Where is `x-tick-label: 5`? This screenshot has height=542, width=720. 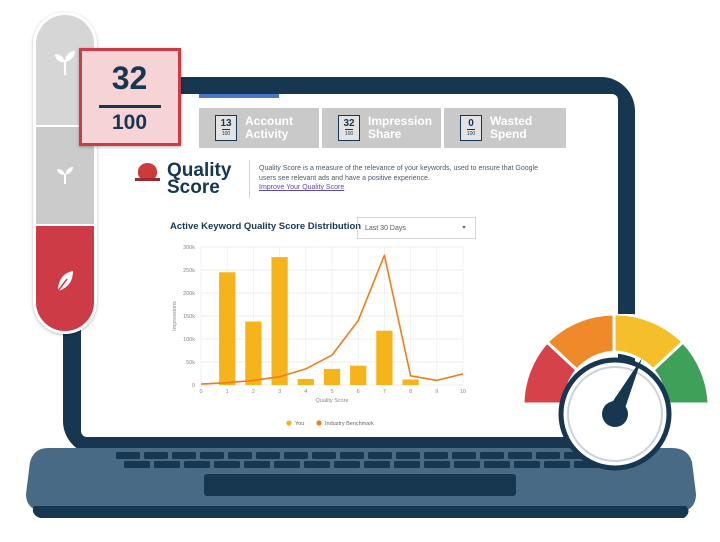 x-tick-label: 5 is located at coordinates (331, 392).